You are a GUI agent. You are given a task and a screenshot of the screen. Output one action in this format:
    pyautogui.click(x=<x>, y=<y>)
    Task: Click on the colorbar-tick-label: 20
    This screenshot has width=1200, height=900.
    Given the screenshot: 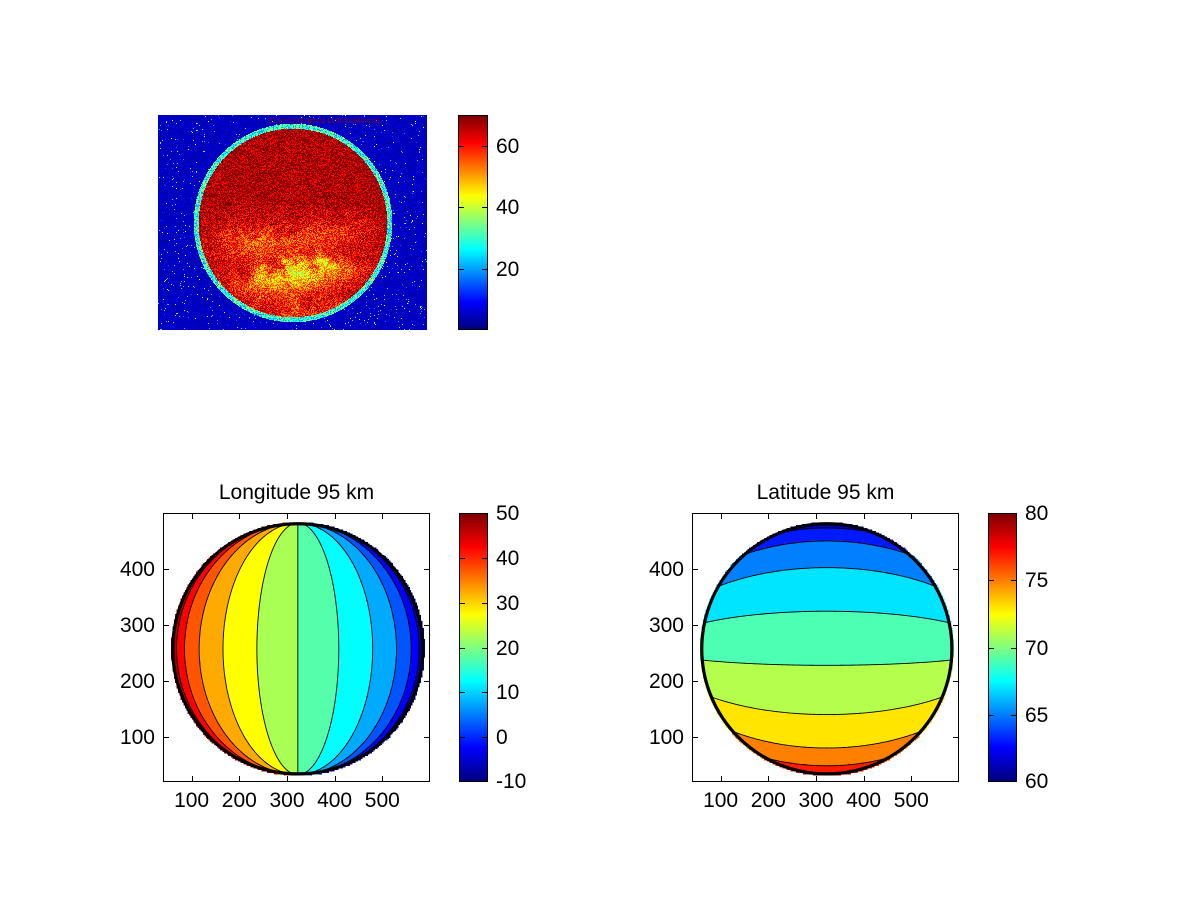 What is the action you would take?
    pyautogui.click(x=508, y=269)
    